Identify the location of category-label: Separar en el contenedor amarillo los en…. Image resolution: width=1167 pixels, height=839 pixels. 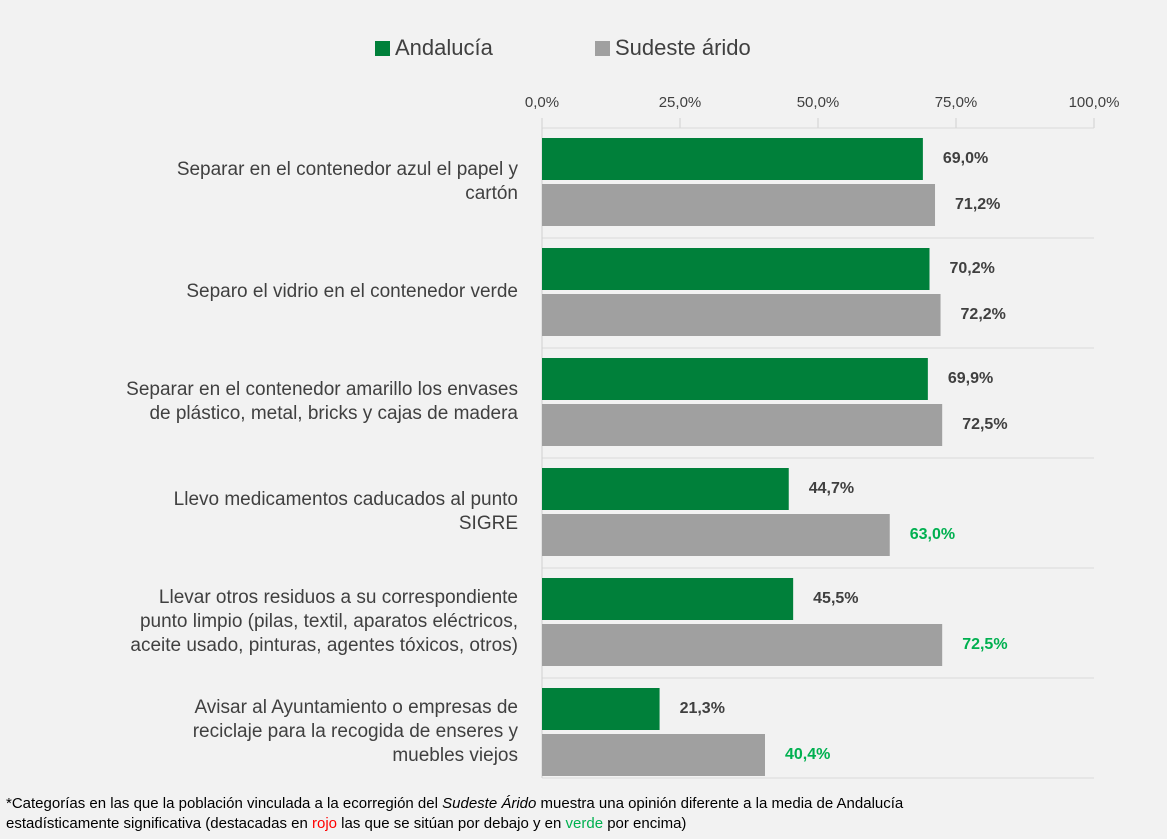
(322, 401).